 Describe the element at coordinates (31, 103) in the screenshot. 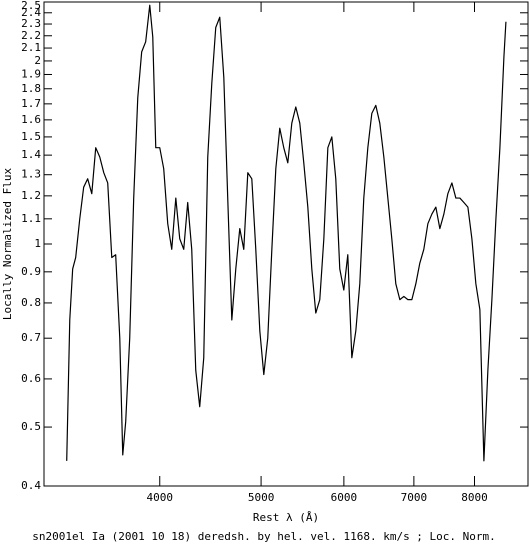

I see `y-tick-label: 1.7` at that location.